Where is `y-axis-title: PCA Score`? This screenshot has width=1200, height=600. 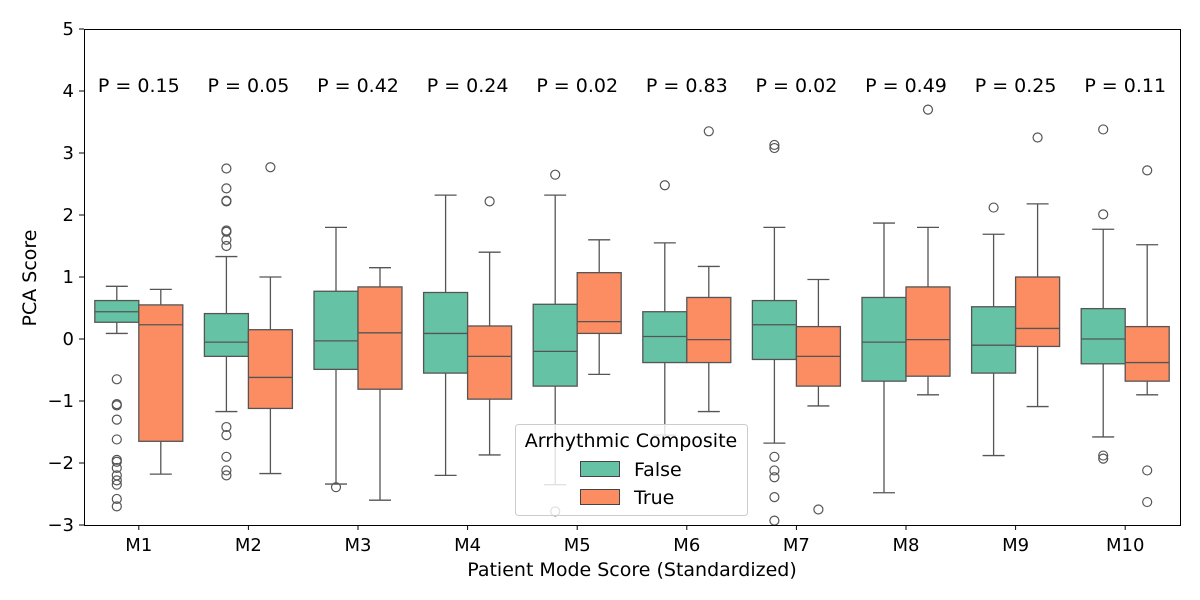
y-axis-title: PCA Score is located at coordinates (30, 278).